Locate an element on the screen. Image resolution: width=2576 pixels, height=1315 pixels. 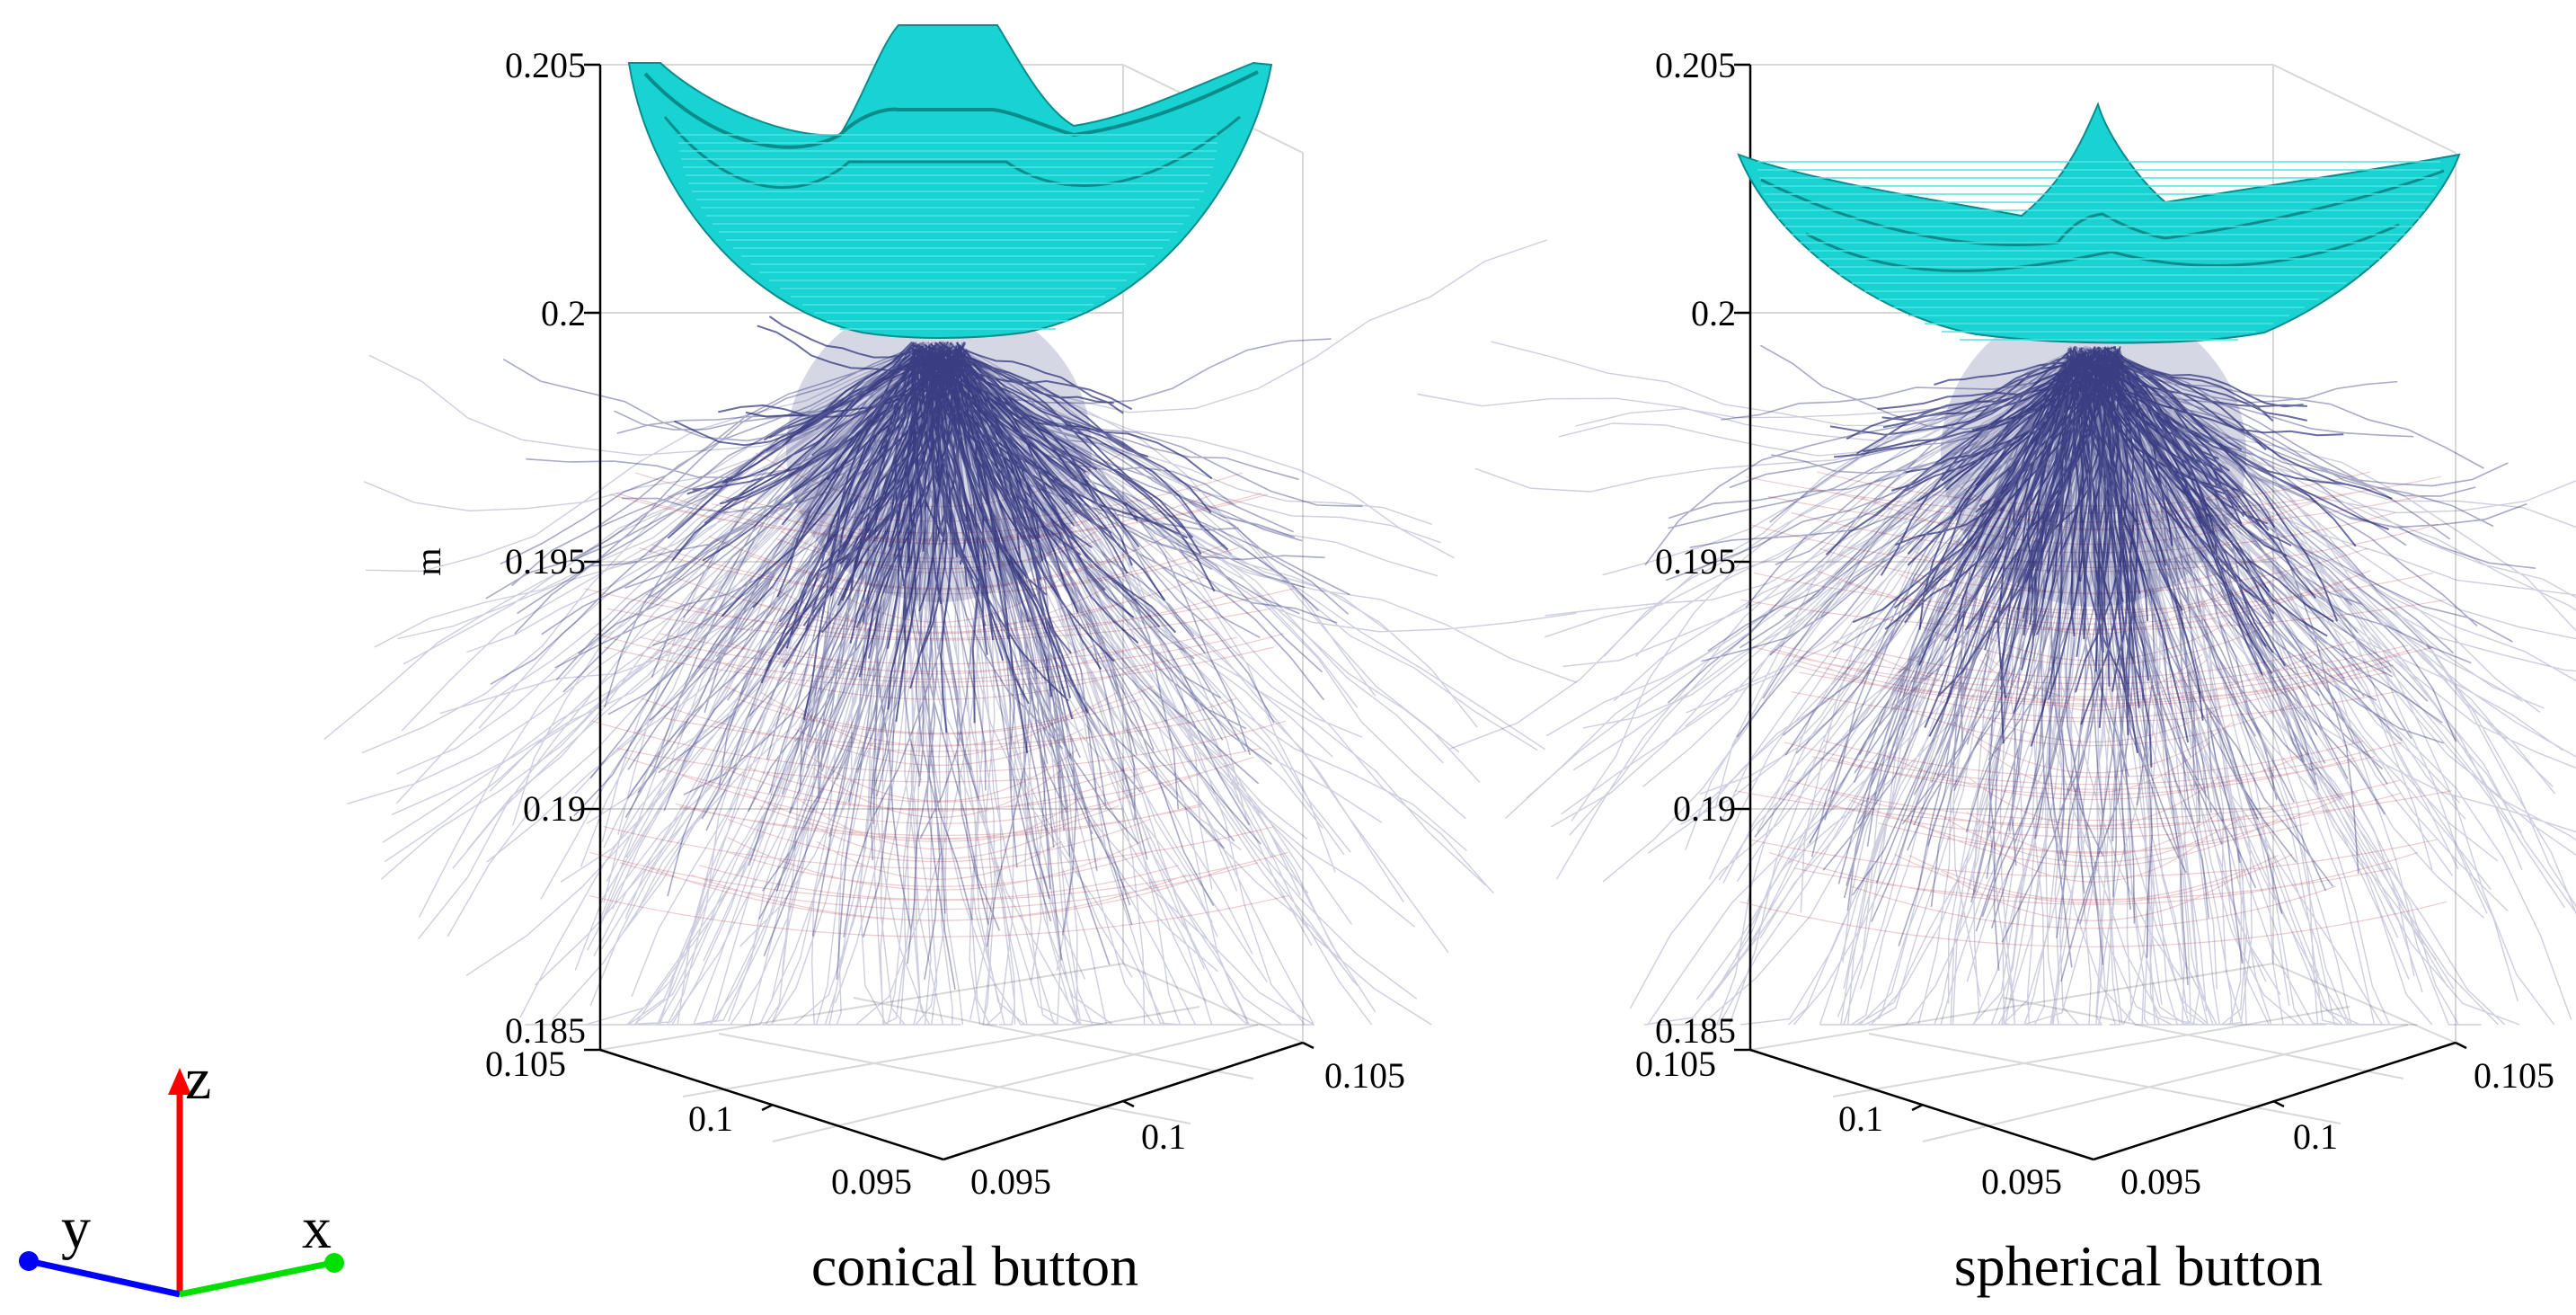
z-axis-label: m is located at coordinates (428, 561).